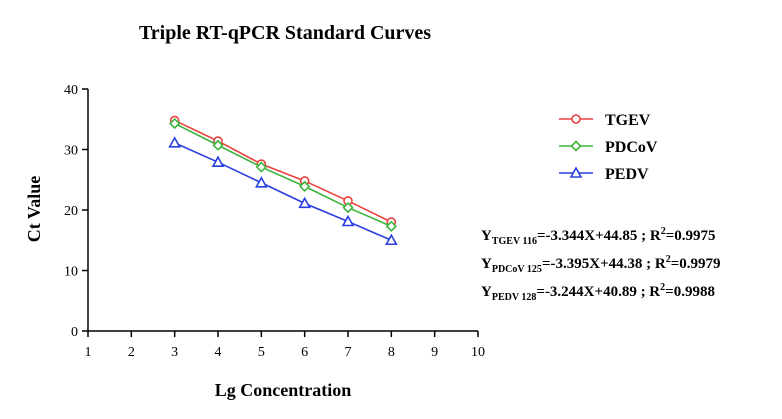 The height and width of the screenshot is (419, 782). I want to click on chart-title: Triple RT-qPCR Standard Curves, so click(285, 33).